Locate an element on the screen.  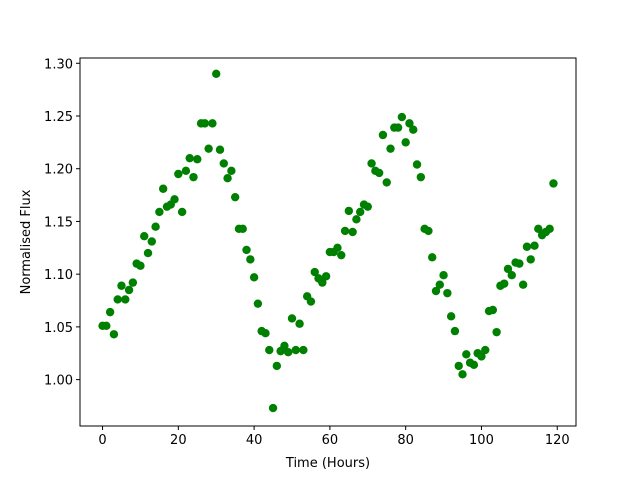
y-tick-label: 1.20 is located at coordinates (58, 170).